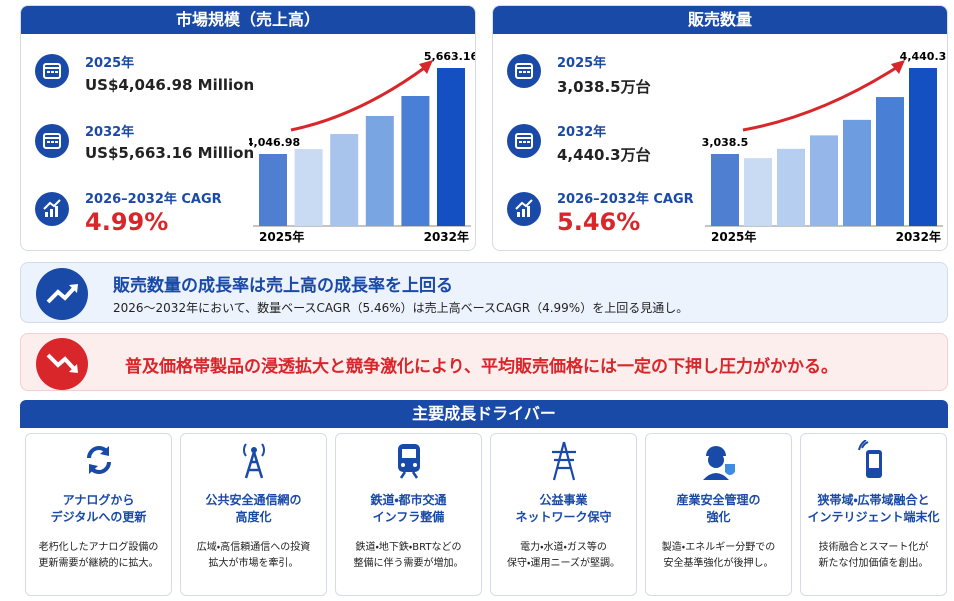 The height and width of the screenshot is (601, 954). Describe the element at coordinates (484, 414) in the screenshot. I see `drivers-title: 主要成長ドライバー` at that location.